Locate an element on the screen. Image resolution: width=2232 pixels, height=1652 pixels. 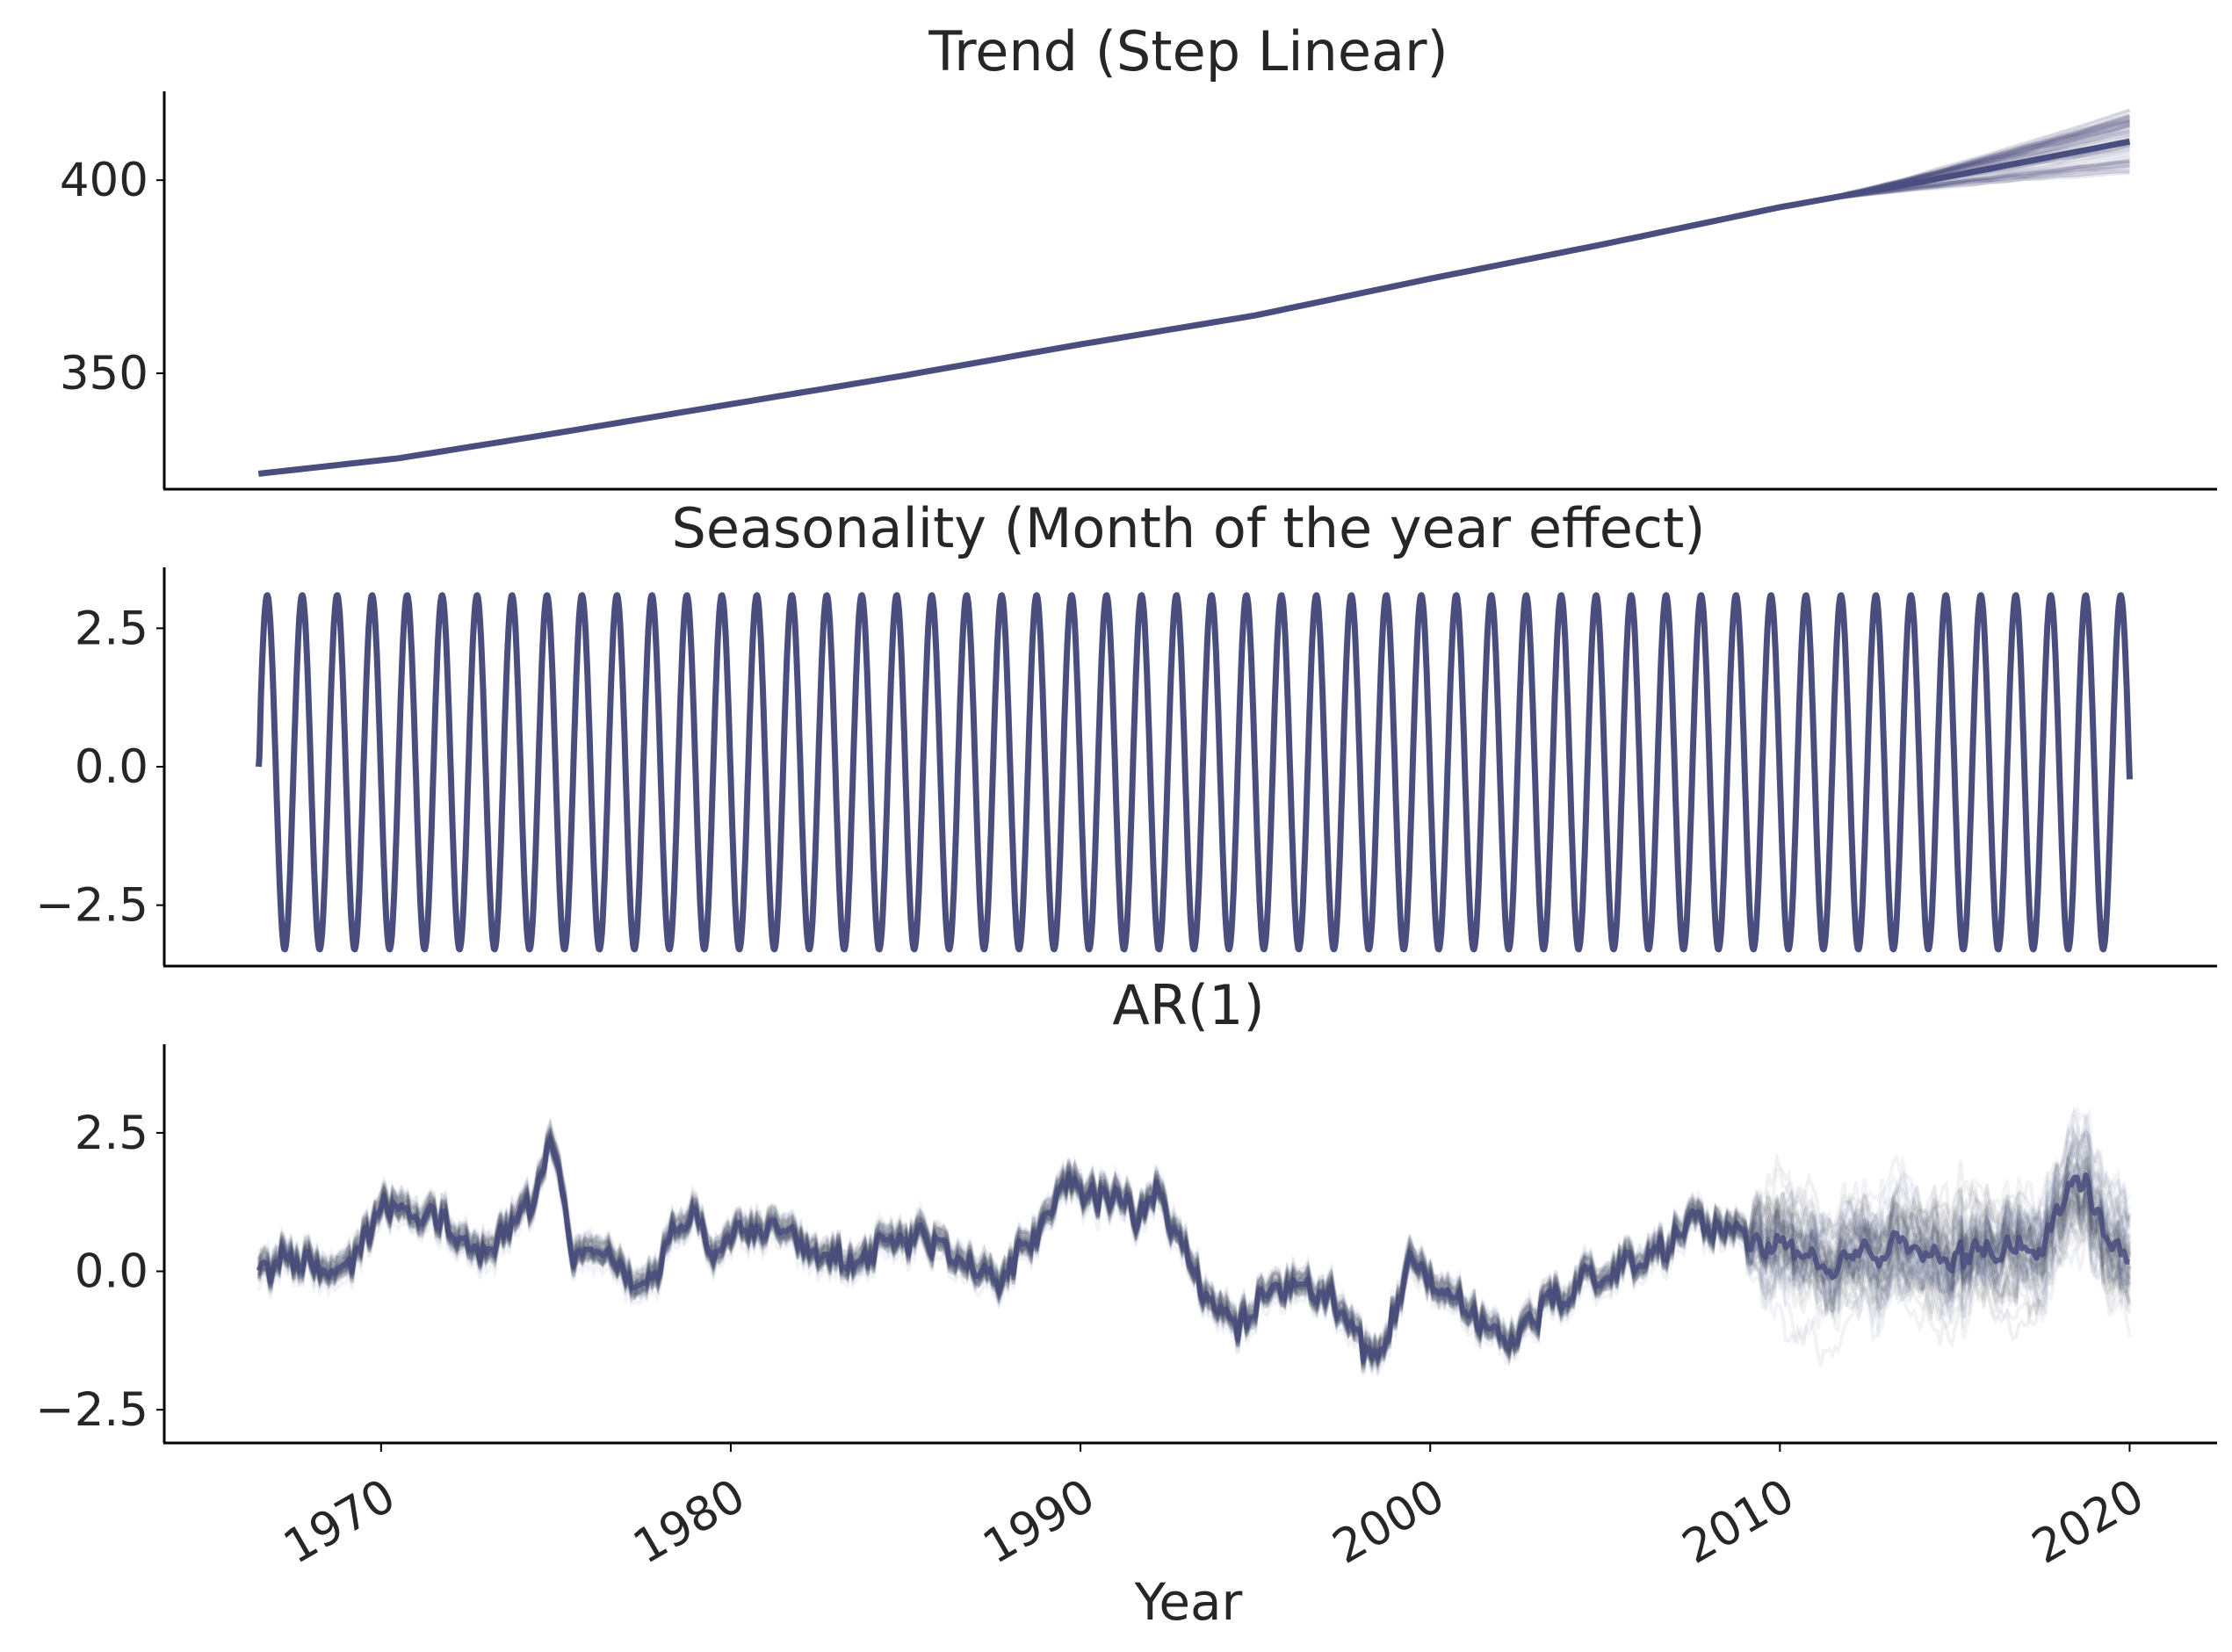
ar1-sample-line is located at coordinates (1193, 1225).